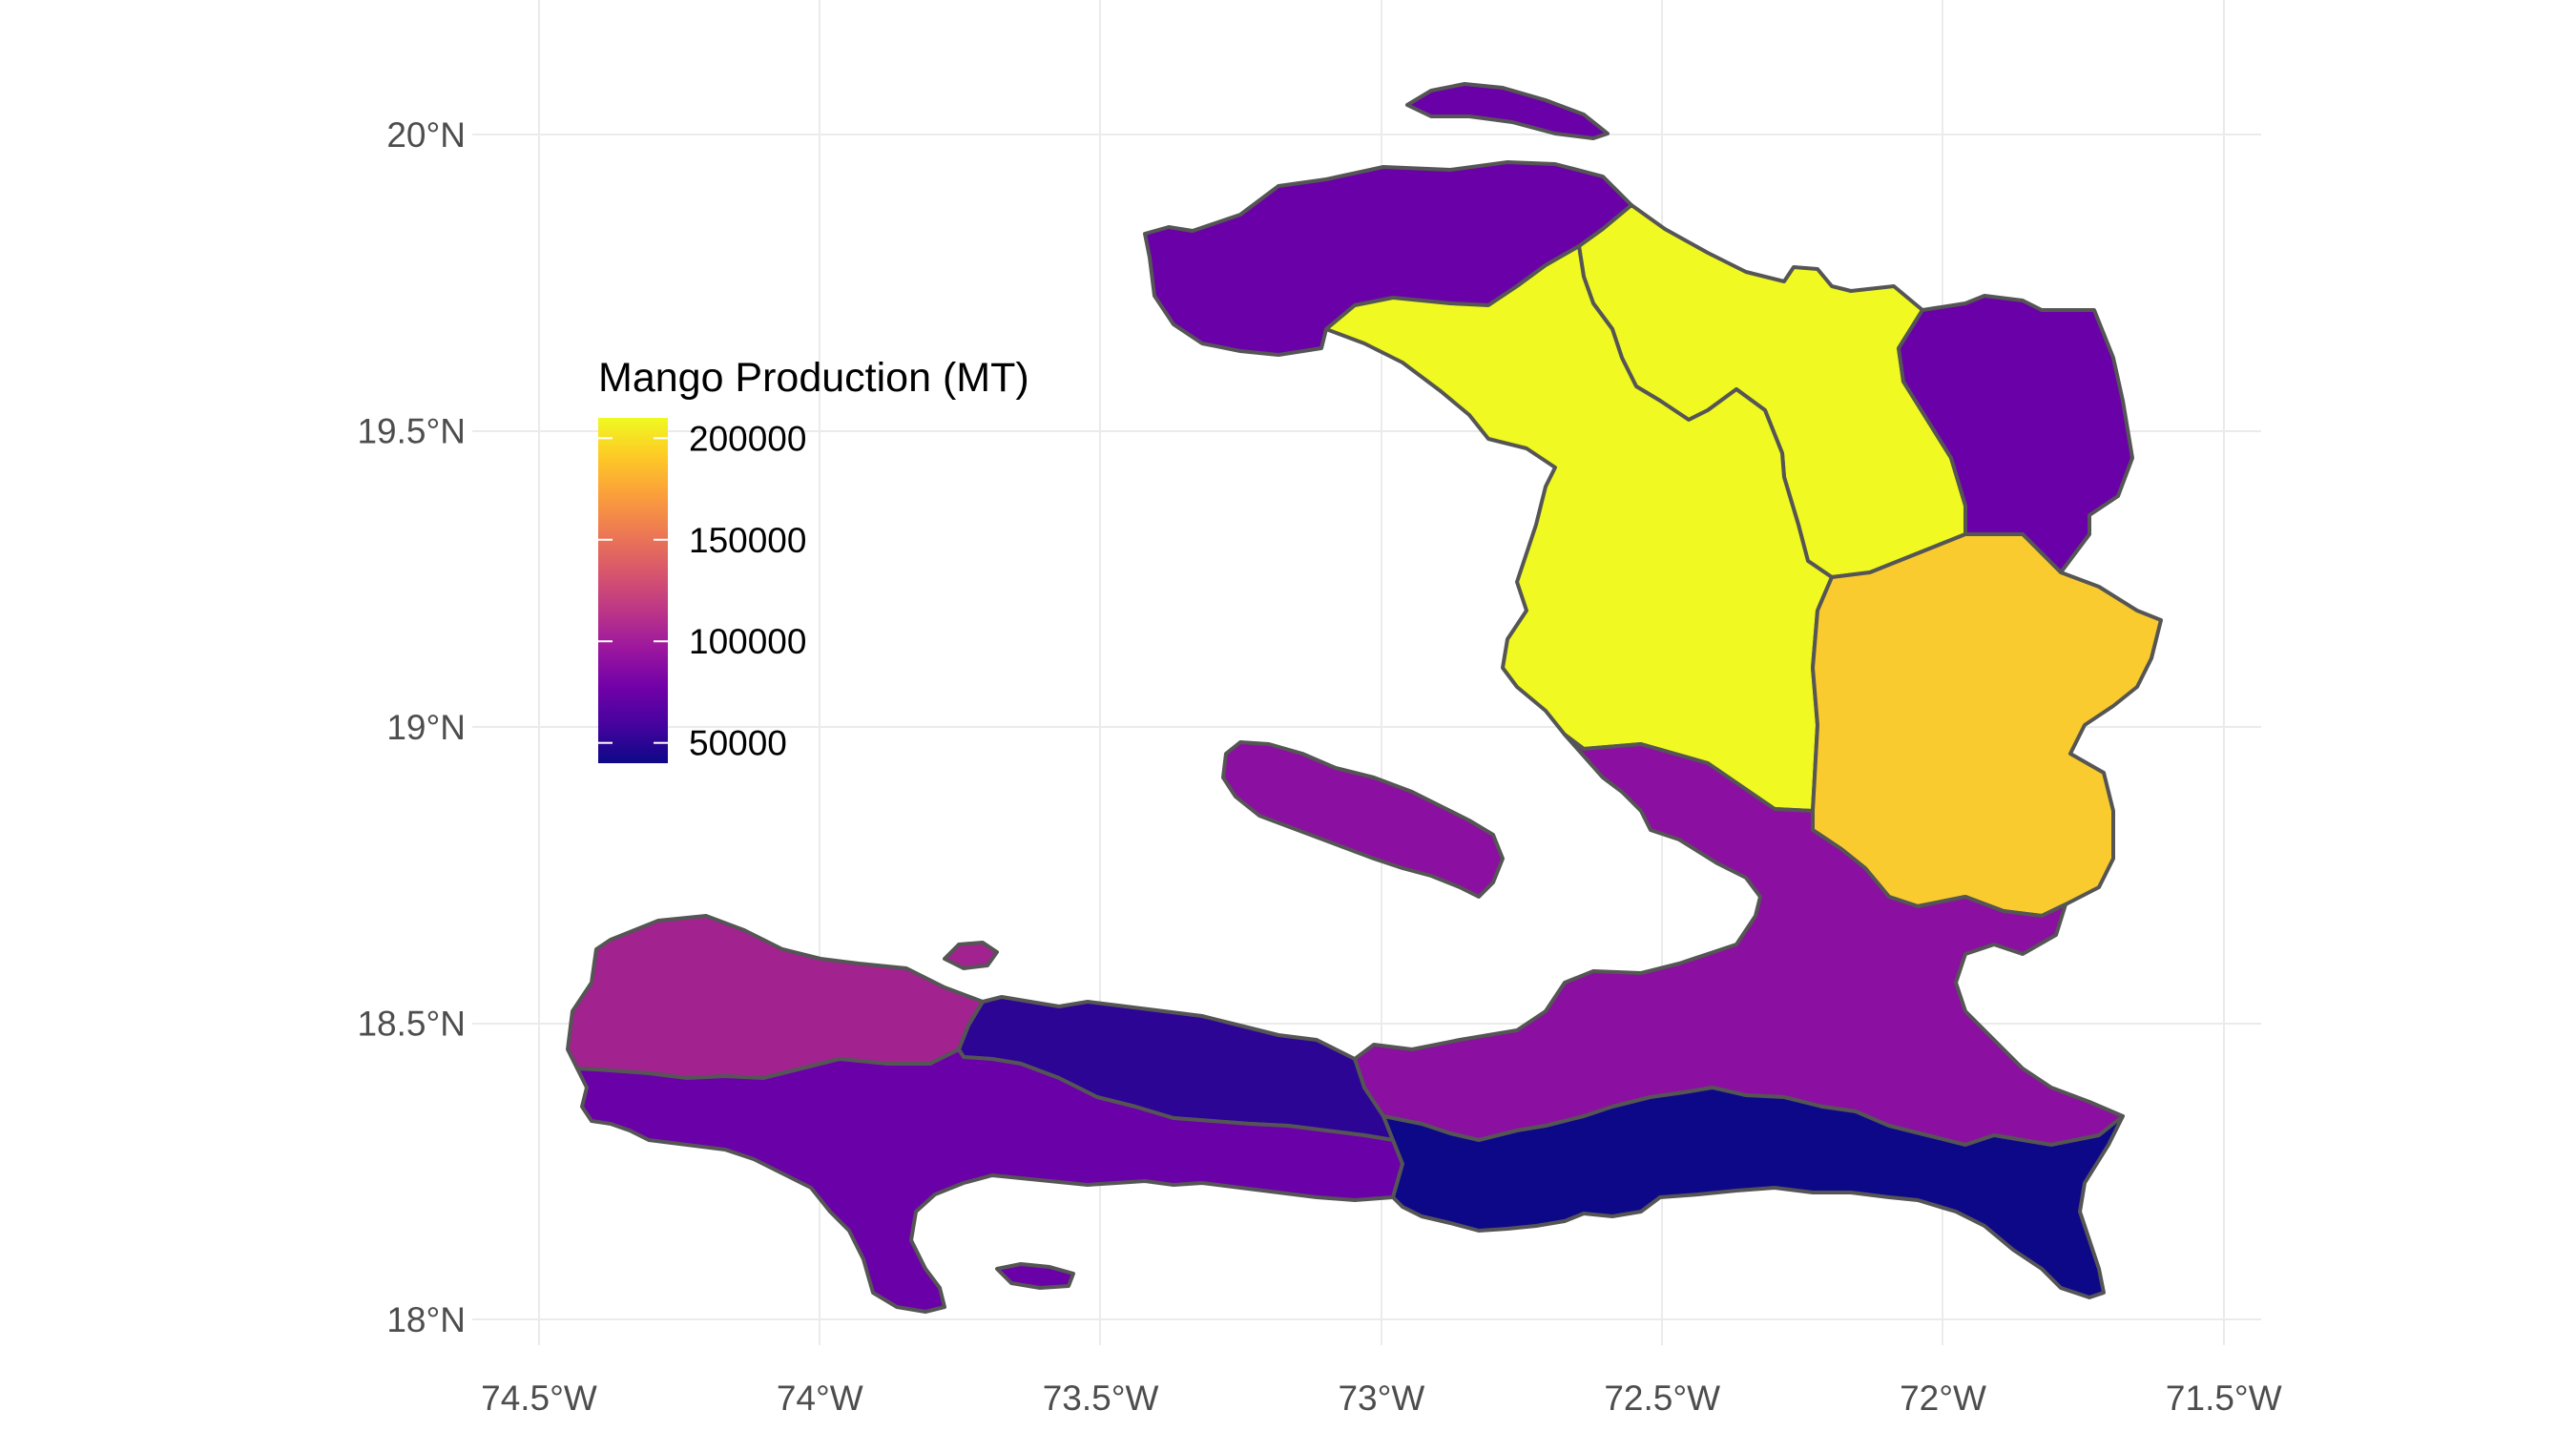 This screenshot has height=1431, width=2576. What do you see at coordinates (426, 135) in the screenshot?
I see `y-tick-label: 20°N` at bounding box center [426, 135].